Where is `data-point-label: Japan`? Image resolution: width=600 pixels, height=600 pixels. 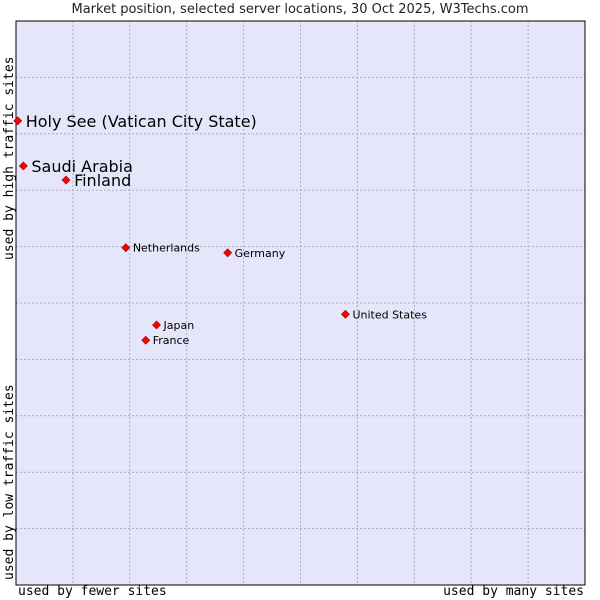 data-point-label: Japan is located at coordinates (179, 325).